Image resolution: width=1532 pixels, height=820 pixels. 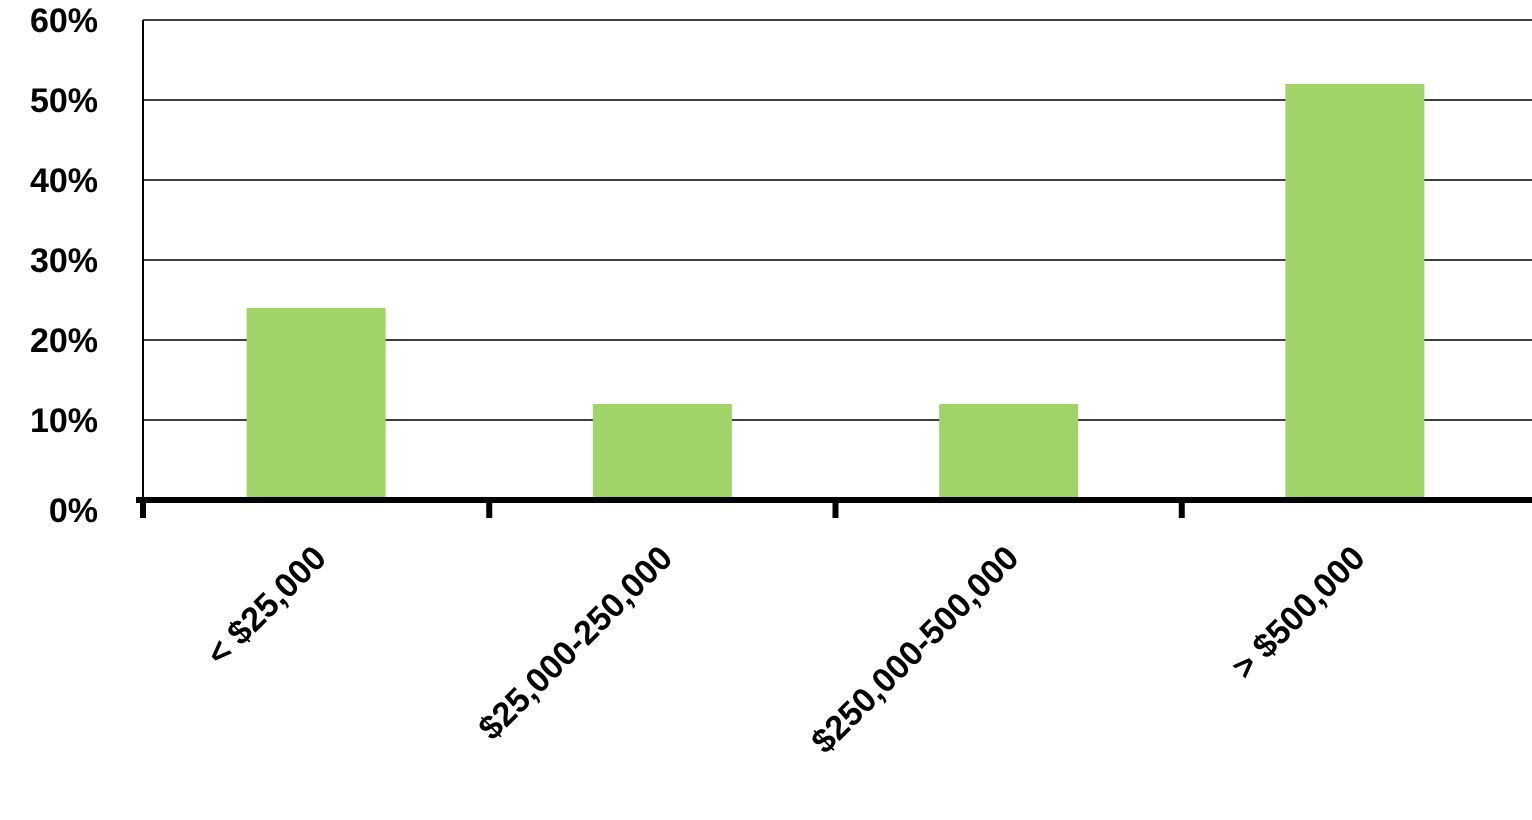 What do you see at coordinates (64, 341) in the screenshot?
I see `y-tick-label: 20%` at bounding box center [64, 341].